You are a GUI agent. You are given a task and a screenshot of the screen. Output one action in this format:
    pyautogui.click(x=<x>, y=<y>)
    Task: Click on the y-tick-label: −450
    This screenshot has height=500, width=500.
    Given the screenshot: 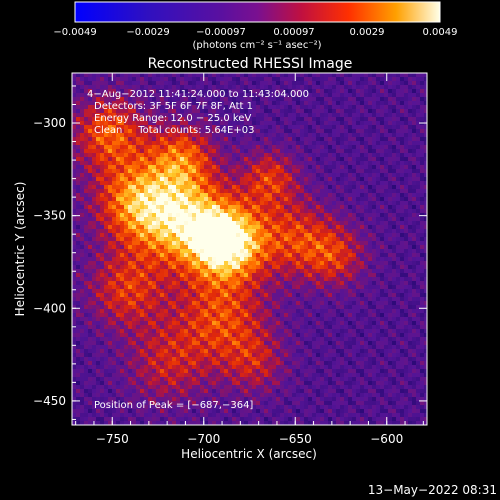 What is the action you would take?
    pyautogui.click(x=49, y=401)
    